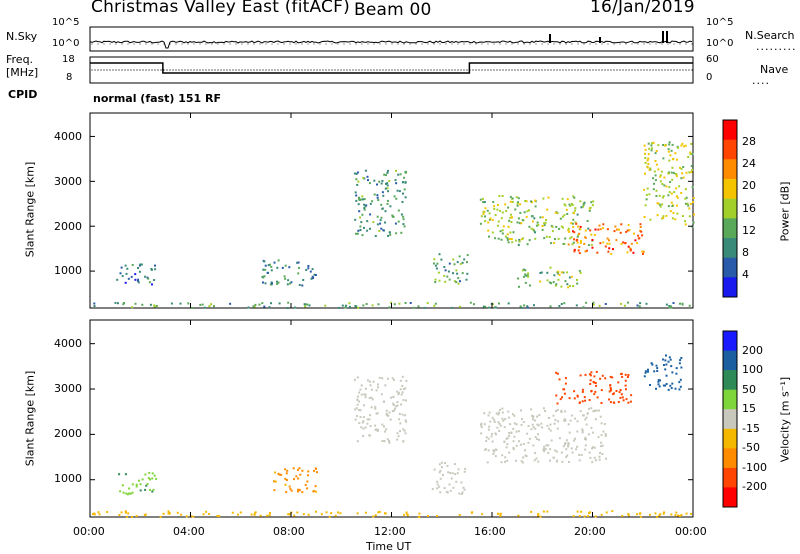  I want to click on nsearch-label: N.Search, so click(770, 35).